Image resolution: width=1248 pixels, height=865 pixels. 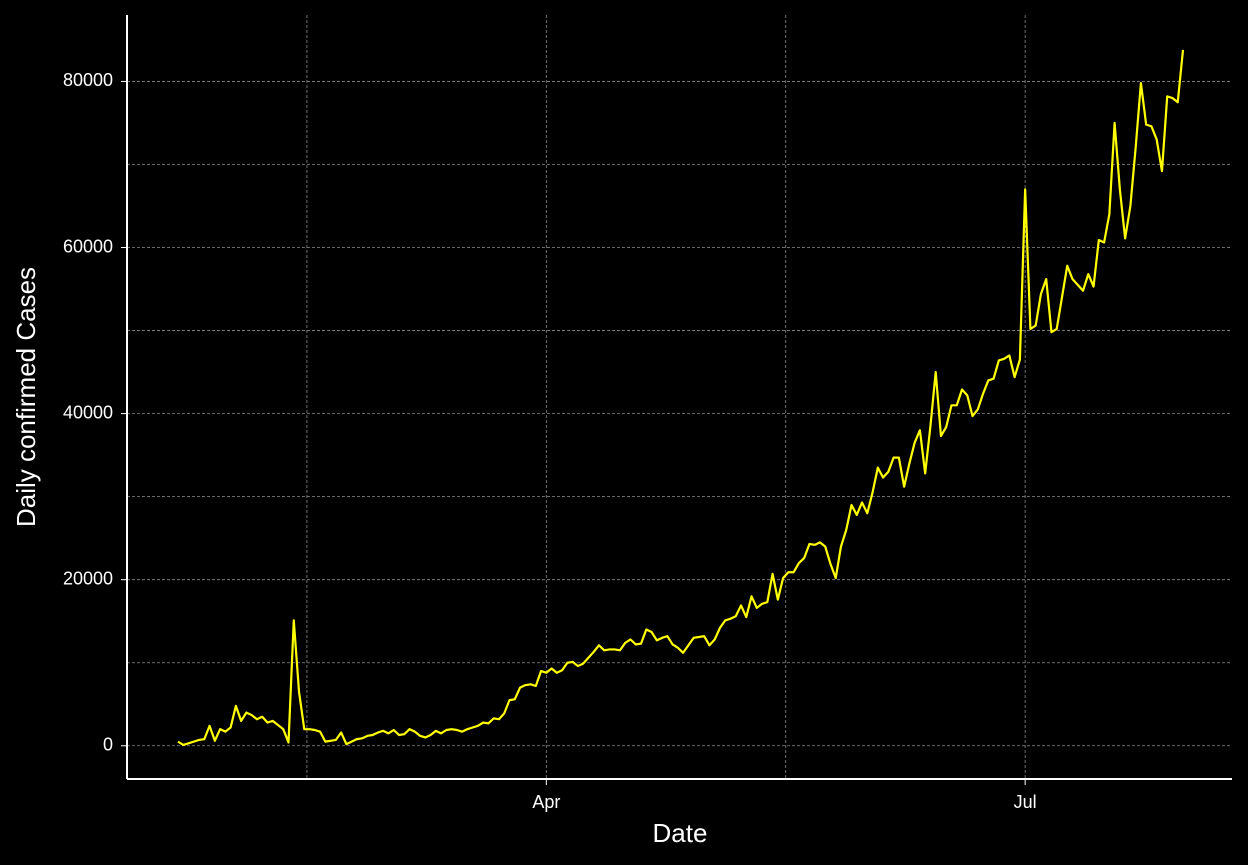 I want to click on y-tick-label: 0, so click(x=108, y=745).